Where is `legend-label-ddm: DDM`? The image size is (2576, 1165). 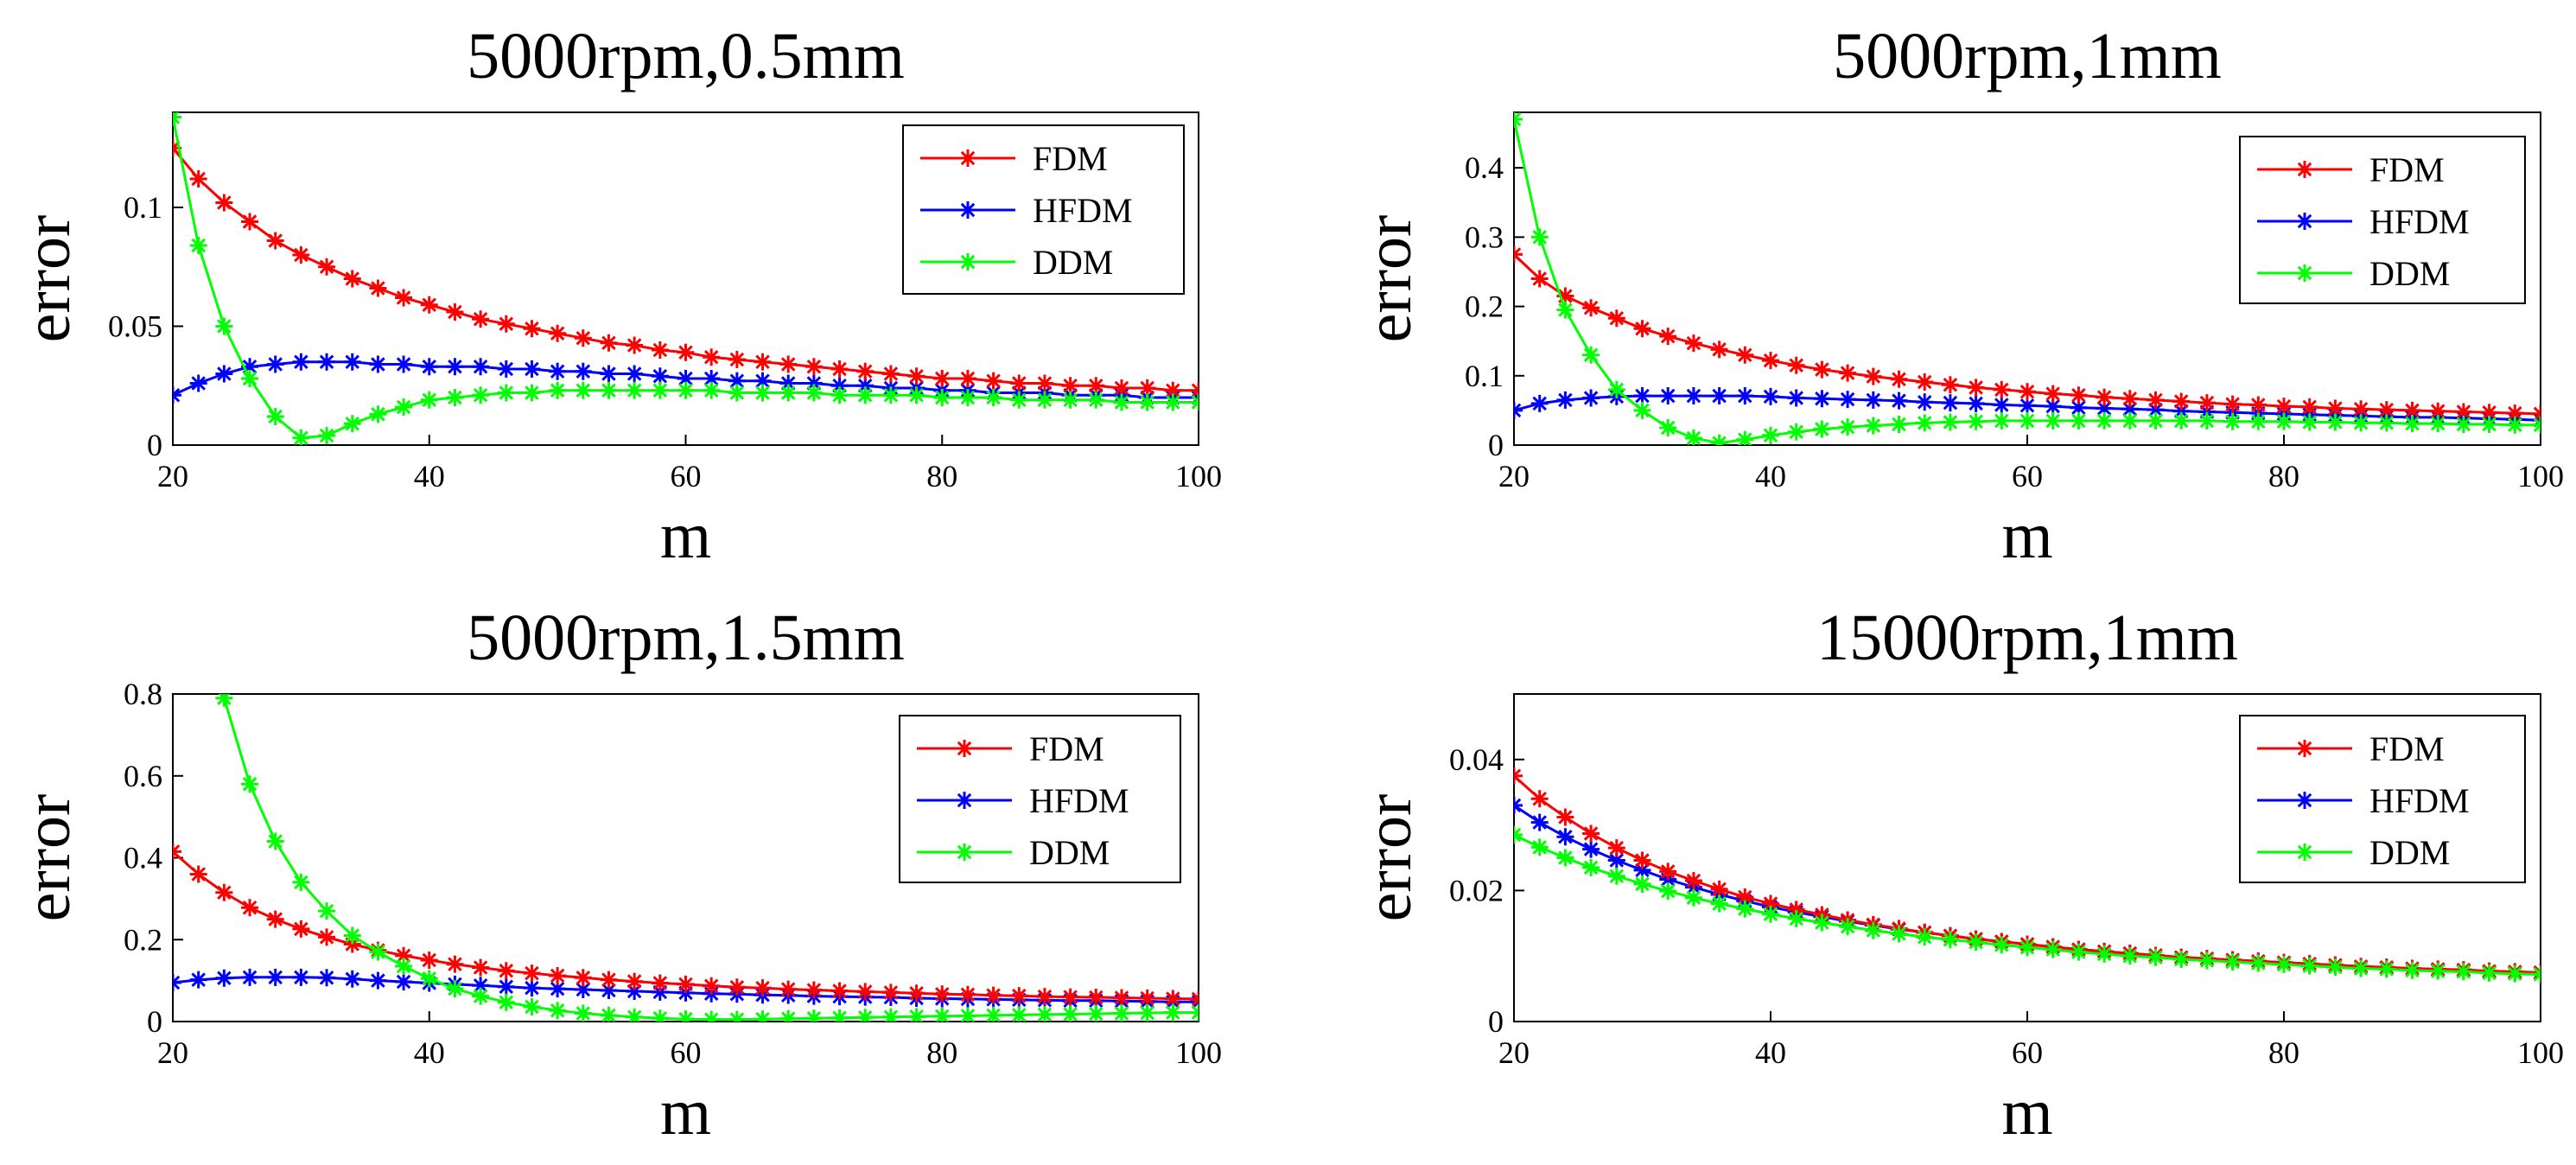
legend-label-ddm: DDM is located at coordinates (1073, 262).